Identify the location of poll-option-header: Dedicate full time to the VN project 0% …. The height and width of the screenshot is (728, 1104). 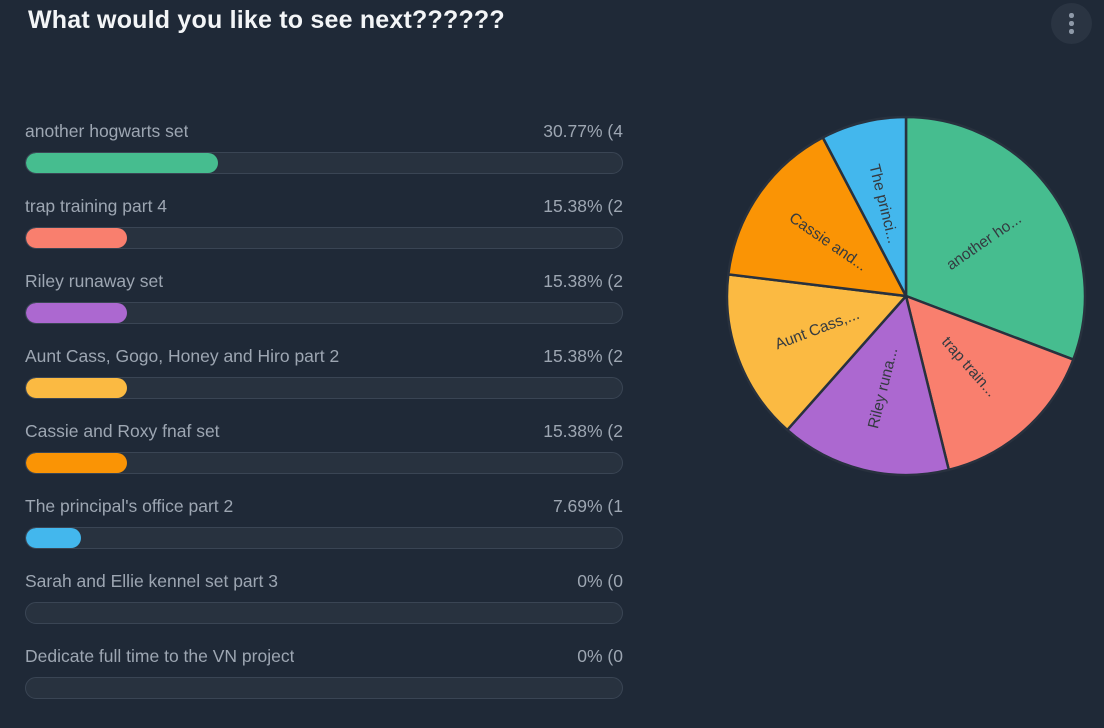
(324, 656).